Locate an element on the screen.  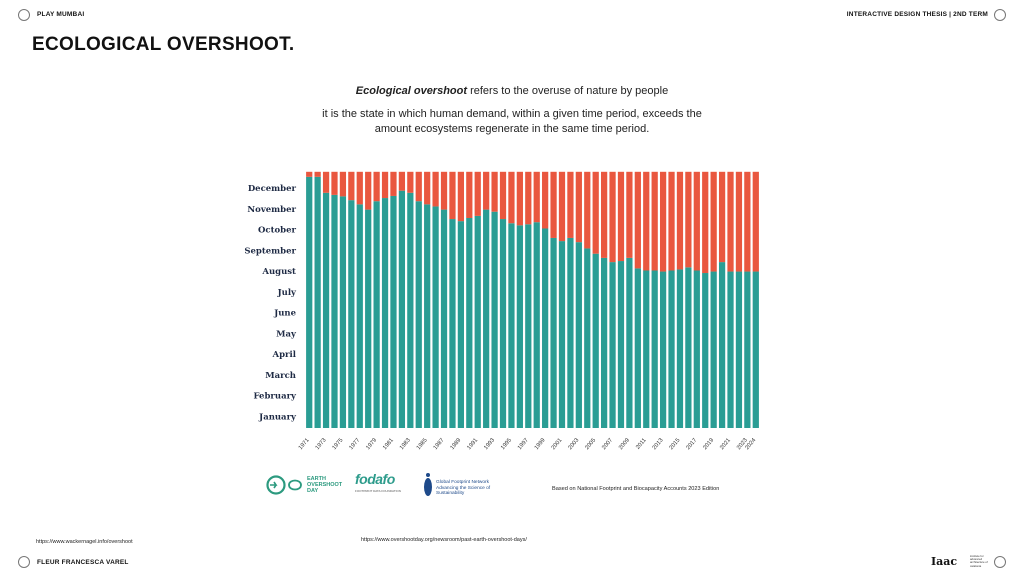
eod-line2: OVERSHOOT is located at coordinates (325, 485).